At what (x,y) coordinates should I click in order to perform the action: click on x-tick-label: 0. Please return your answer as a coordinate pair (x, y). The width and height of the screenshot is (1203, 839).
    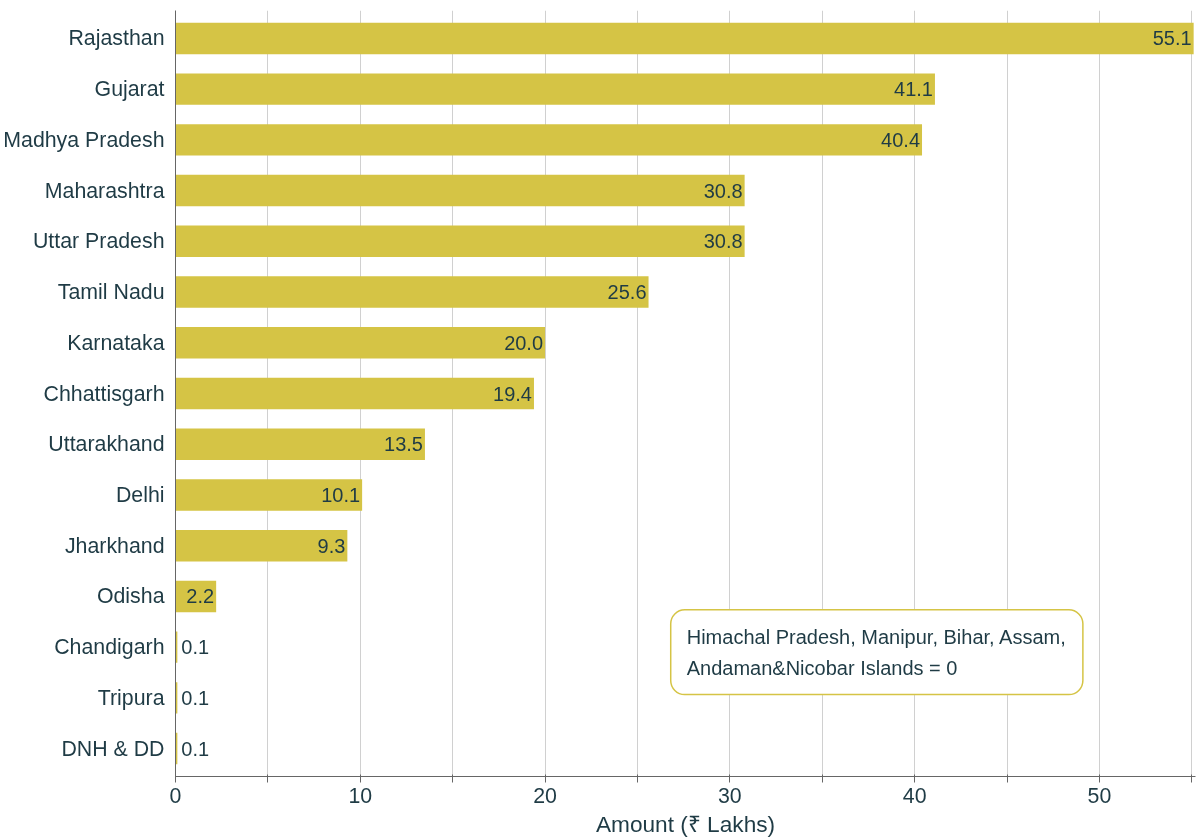
    Looking at the image, I should click on (175, 795).